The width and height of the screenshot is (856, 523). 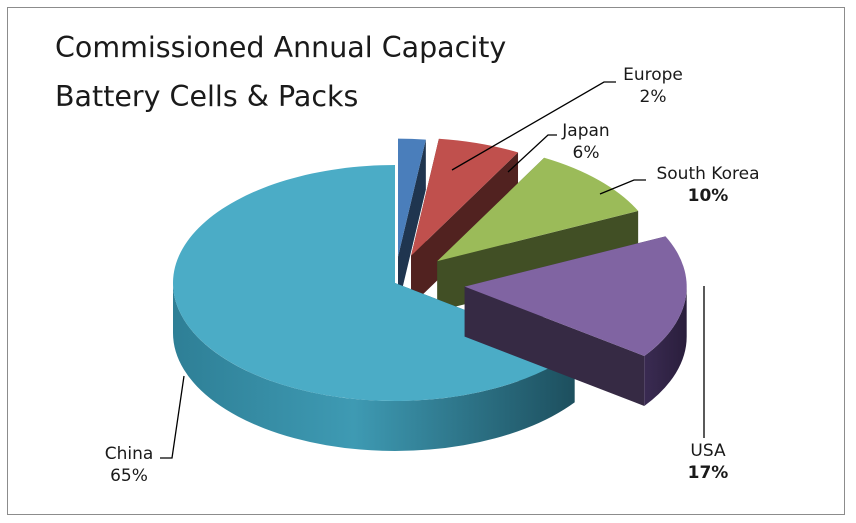 I want to click on pie-slice-usa, so click(x=575, y=321).